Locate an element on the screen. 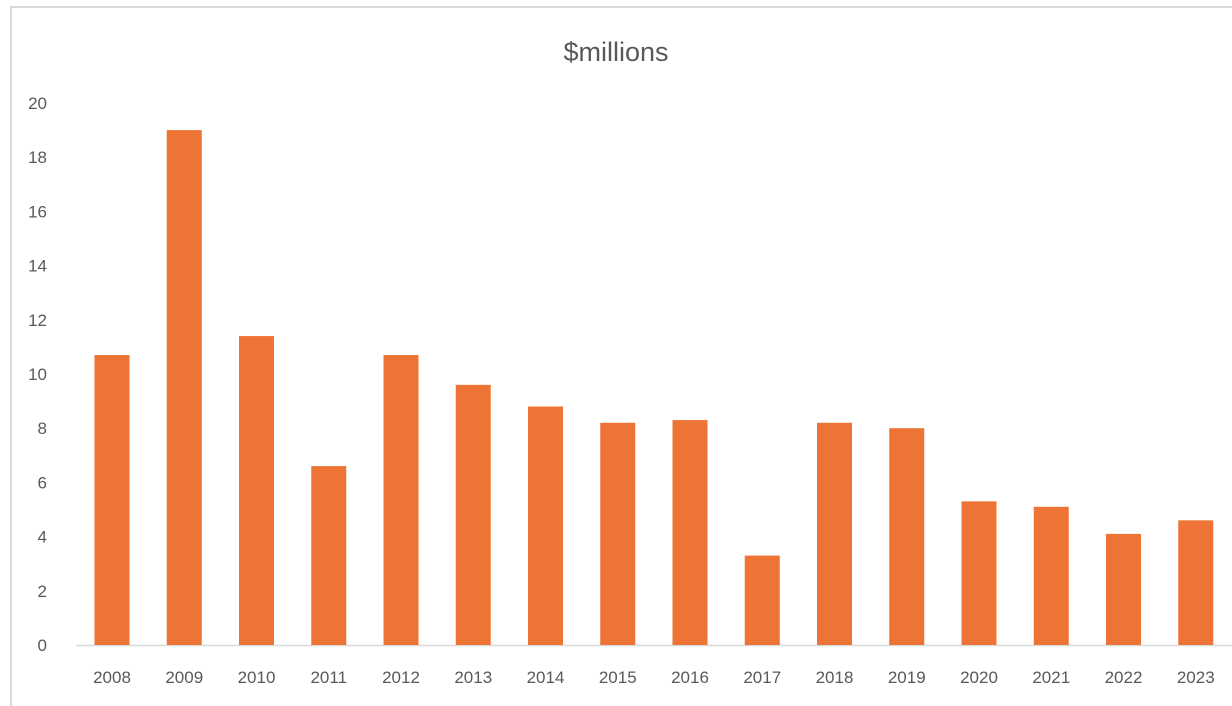  bar-2011 is located at coordinates (329, 555).